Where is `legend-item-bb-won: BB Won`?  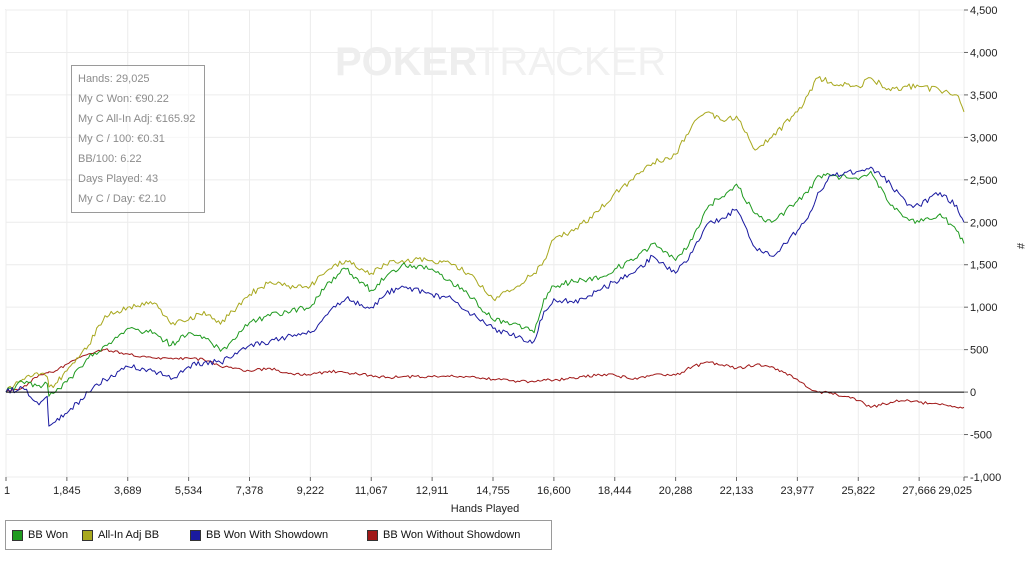 legend-item-bb-won: BB Won is located at coordinates (41, 535).